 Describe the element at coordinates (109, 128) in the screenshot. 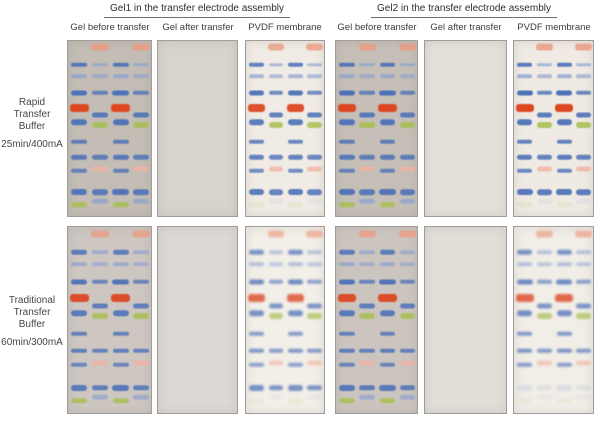

I see `gel-photo-rapid-gel1-before` at that location.